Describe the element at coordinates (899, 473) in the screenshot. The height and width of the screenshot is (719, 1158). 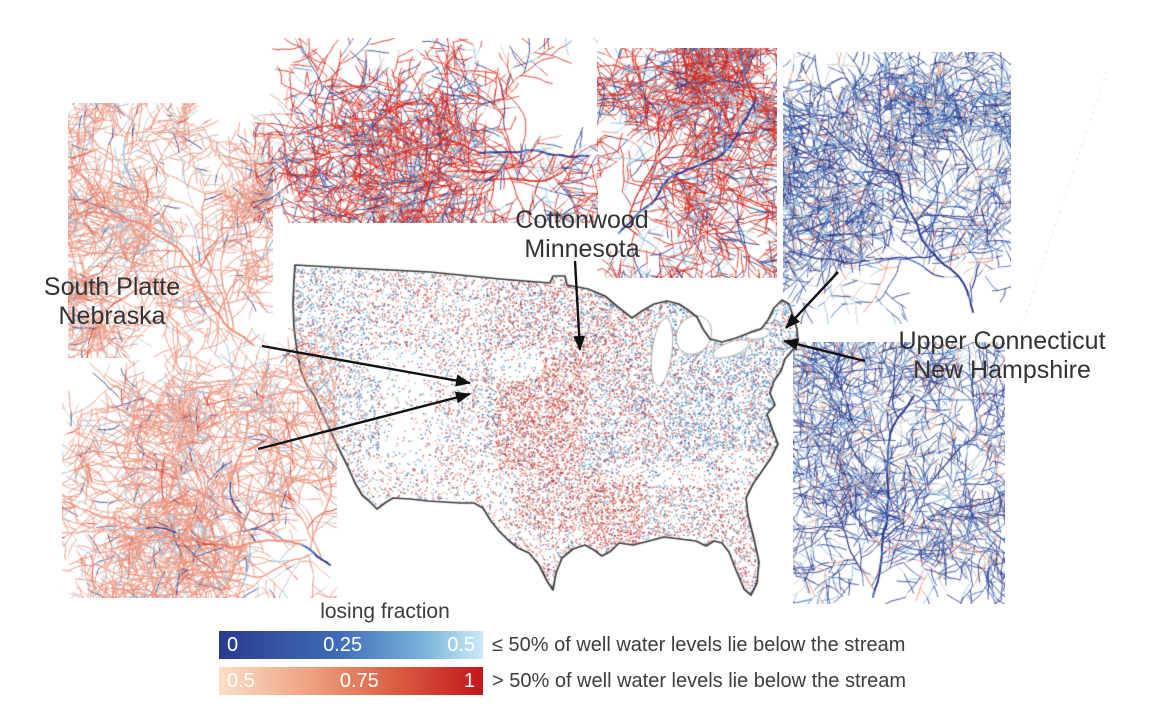
I see `inset-upper-connecticut-bottom-network` at that location.